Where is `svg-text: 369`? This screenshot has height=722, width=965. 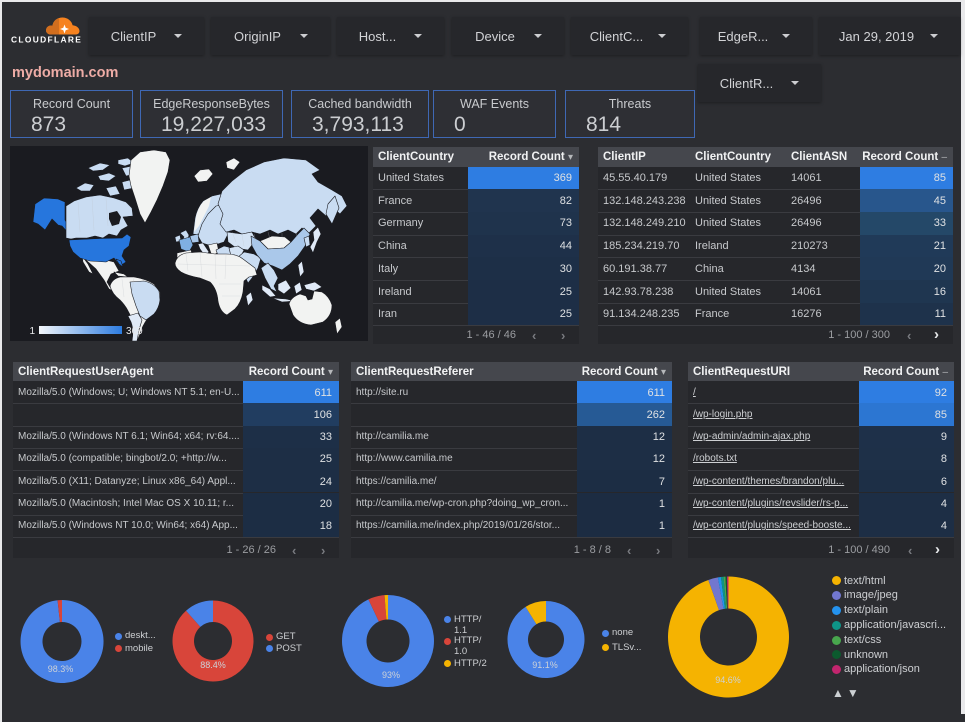
svg-text: 369 is located at coordinates (134, 331).